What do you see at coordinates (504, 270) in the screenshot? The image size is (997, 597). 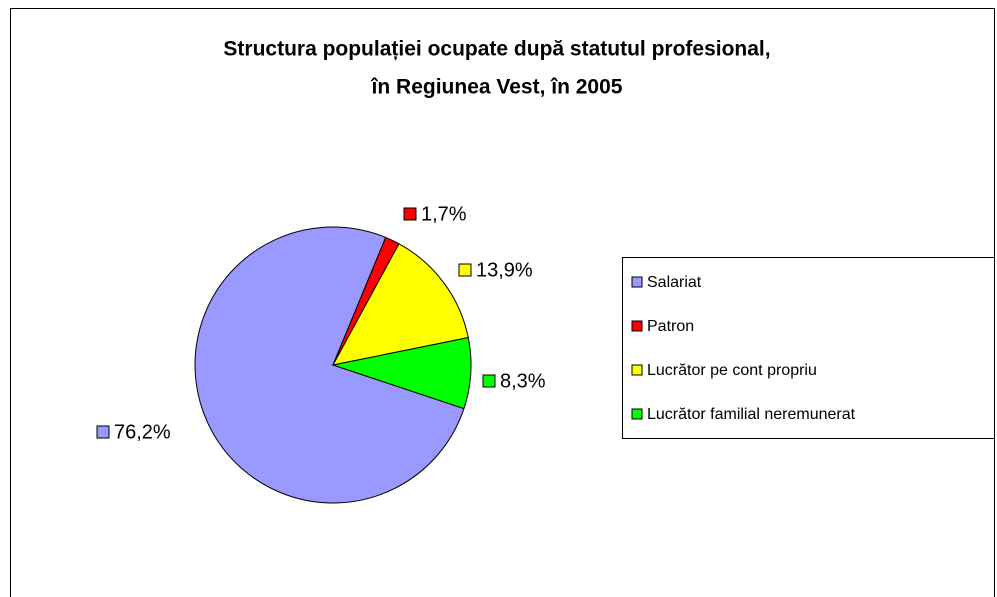 I see `data-label: 13,9%` at bounding box center [504, 270].